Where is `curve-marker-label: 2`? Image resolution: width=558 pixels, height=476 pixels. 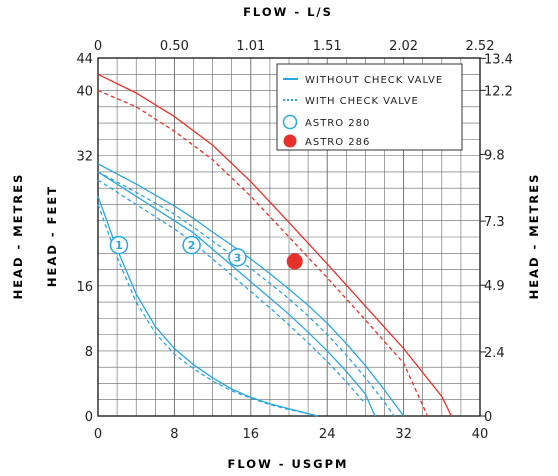
curve-marker-label: 2 is located at coordinates (192, 245).